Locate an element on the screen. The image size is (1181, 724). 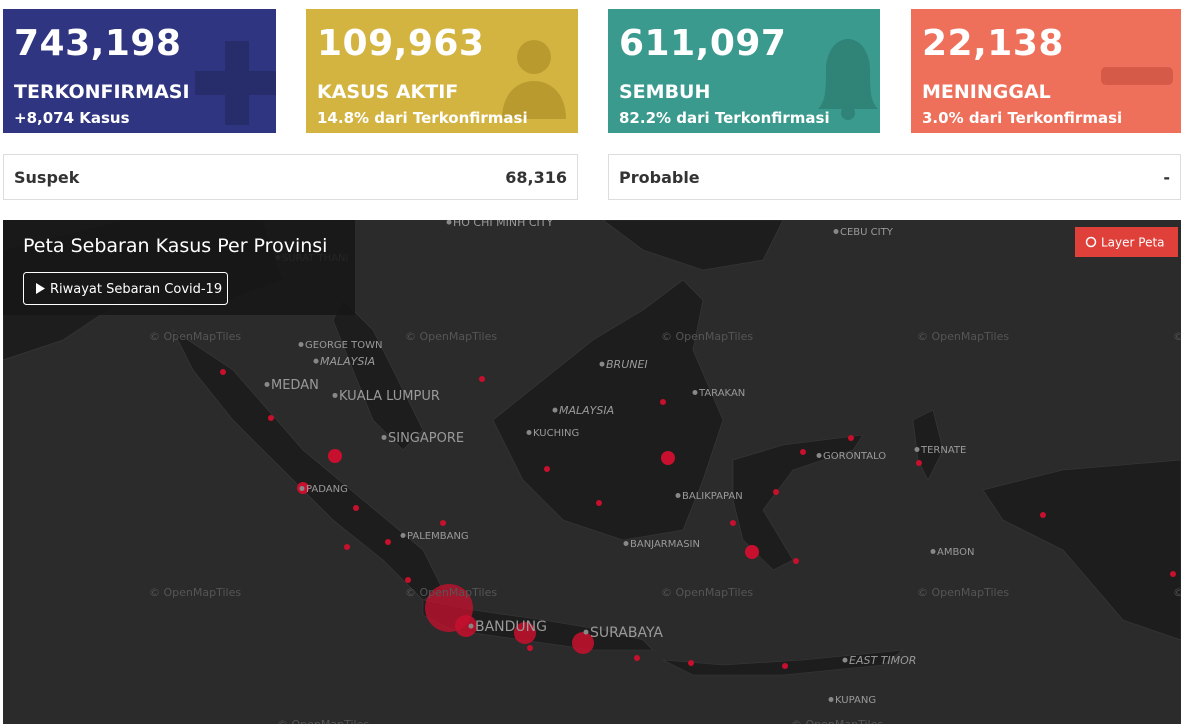
place-label: KUCHING is located at coordinates (556, 433).